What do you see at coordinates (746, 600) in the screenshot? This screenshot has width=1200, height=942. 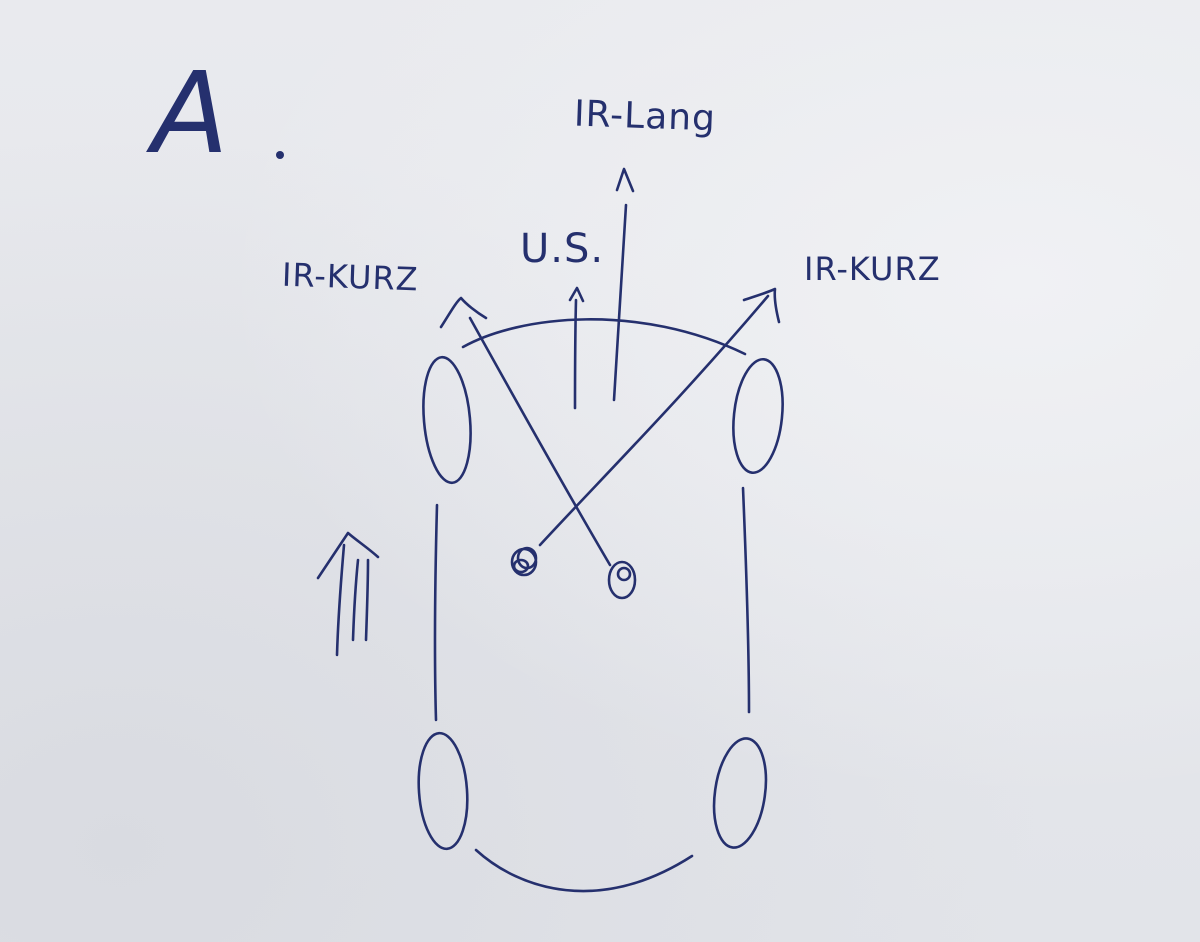 I see `body-right-side` at bounding box center [746, 600].